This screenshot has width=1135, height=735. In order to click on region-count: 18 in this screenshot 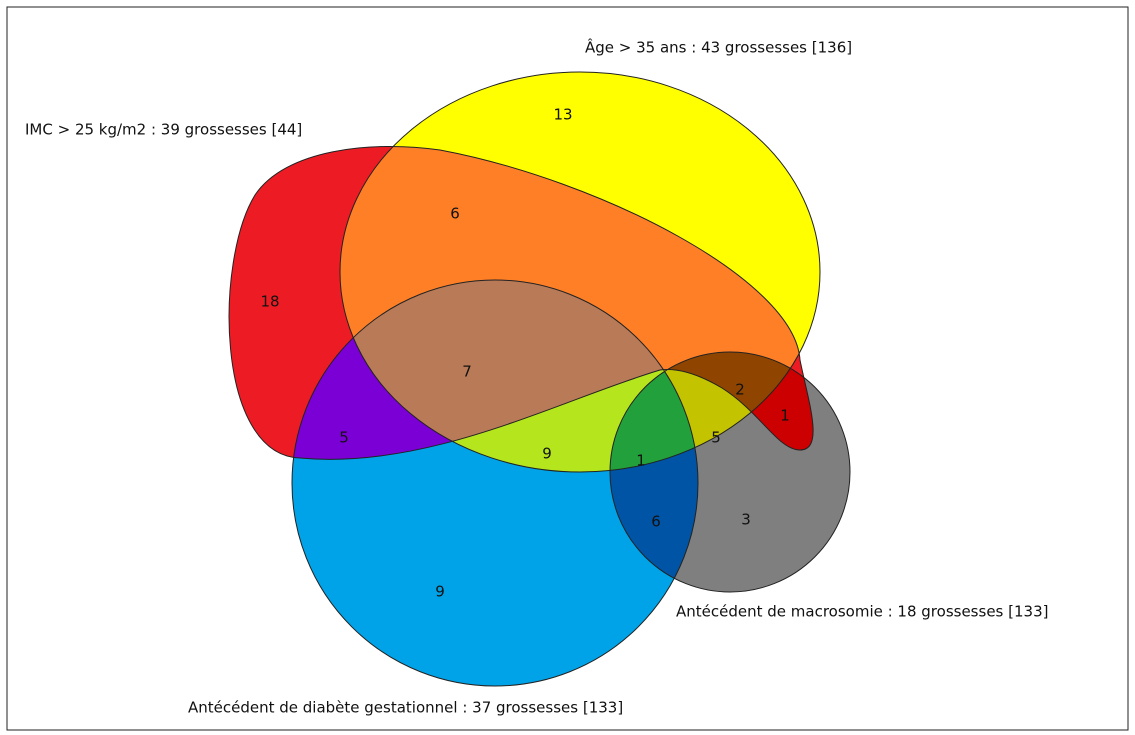, I will do `click(269, 302)`.